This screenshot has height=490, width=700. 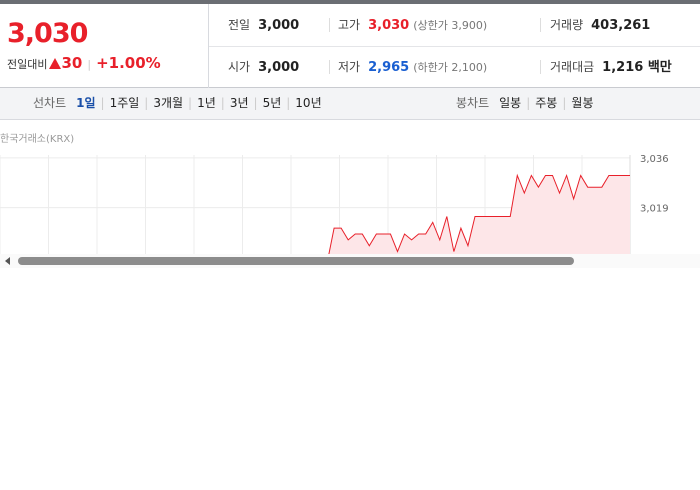 What do you see at coordinates (86, 103) in the screenshot?
I see `tab: 1일` at bounding box center [86, 103].